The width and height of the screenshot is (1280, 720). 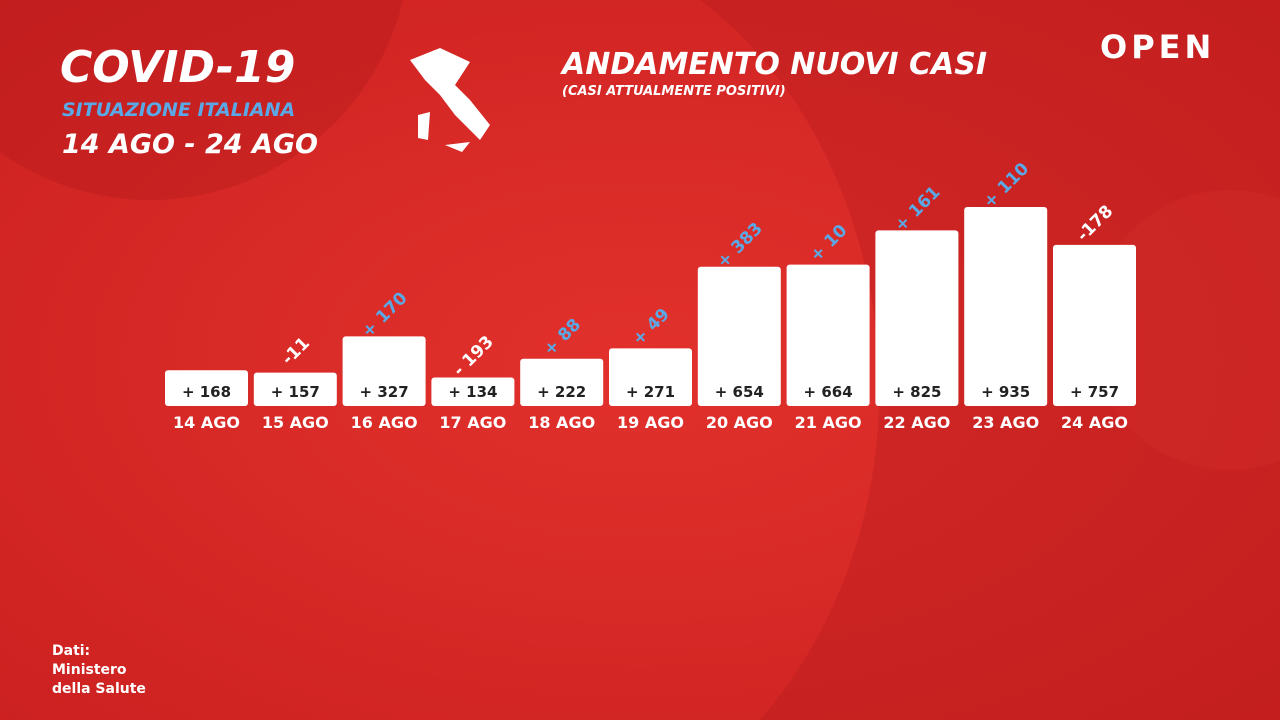 I want to click on x-tick-label: 20 AGO, so click(x=739, y=422).